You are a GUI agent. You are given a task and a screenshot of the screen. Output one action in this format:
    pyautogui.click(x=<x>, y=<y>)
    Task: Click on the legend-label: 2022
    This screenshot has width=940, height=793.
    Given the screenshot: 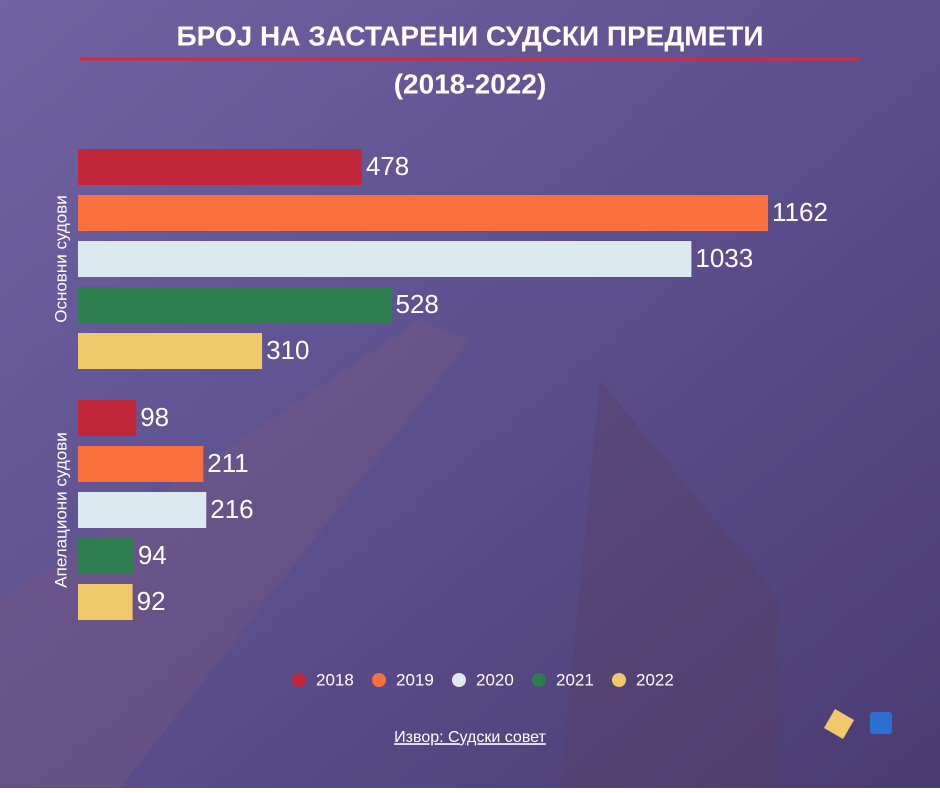 What is the action you would take?
    pyautogui.click(x=655, y=679)
    